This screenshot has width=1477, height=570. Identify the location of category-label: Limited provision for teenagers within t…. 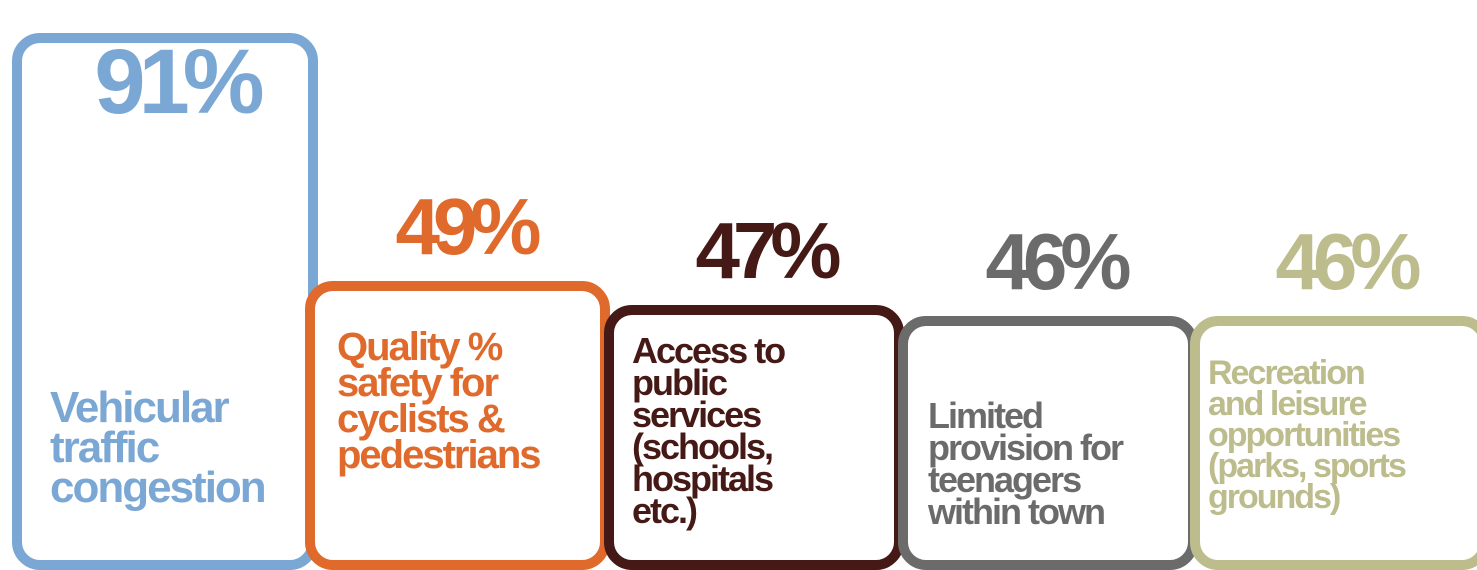
(1026, 463).